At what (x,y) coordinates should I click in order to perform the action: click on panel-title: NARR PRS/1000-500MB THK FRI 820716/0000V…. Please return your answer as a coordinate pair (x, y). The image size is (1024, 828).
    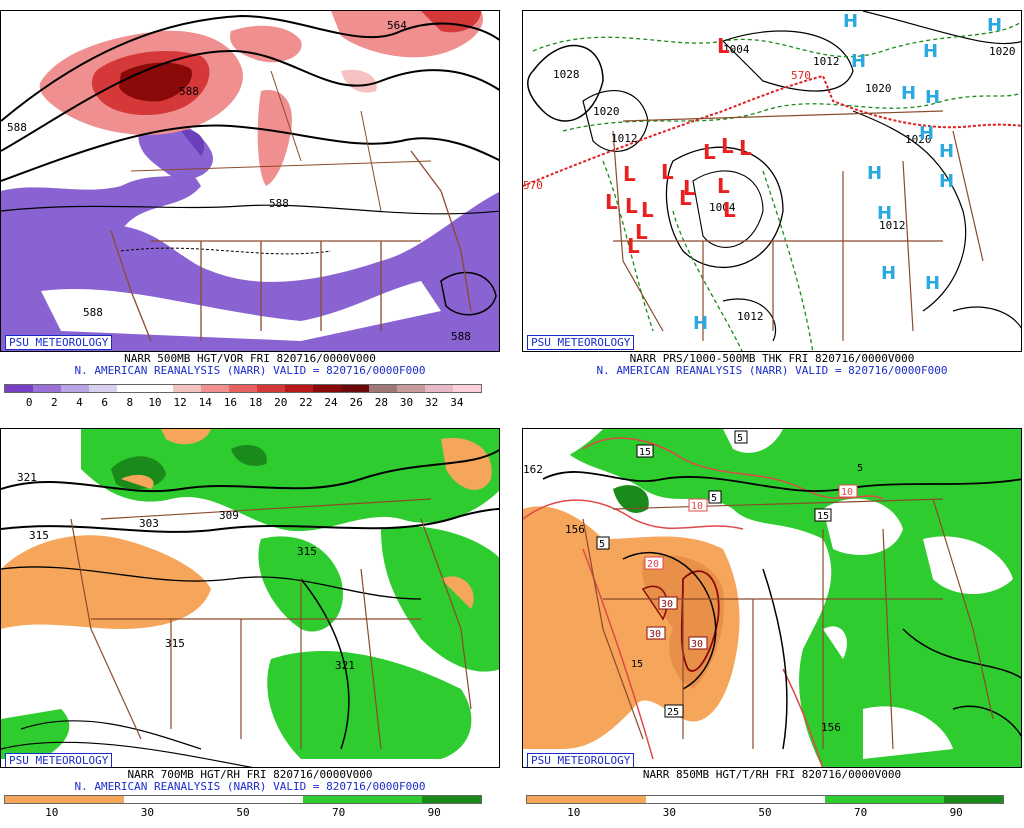
    Looking at the image, I should click on (772, 358).